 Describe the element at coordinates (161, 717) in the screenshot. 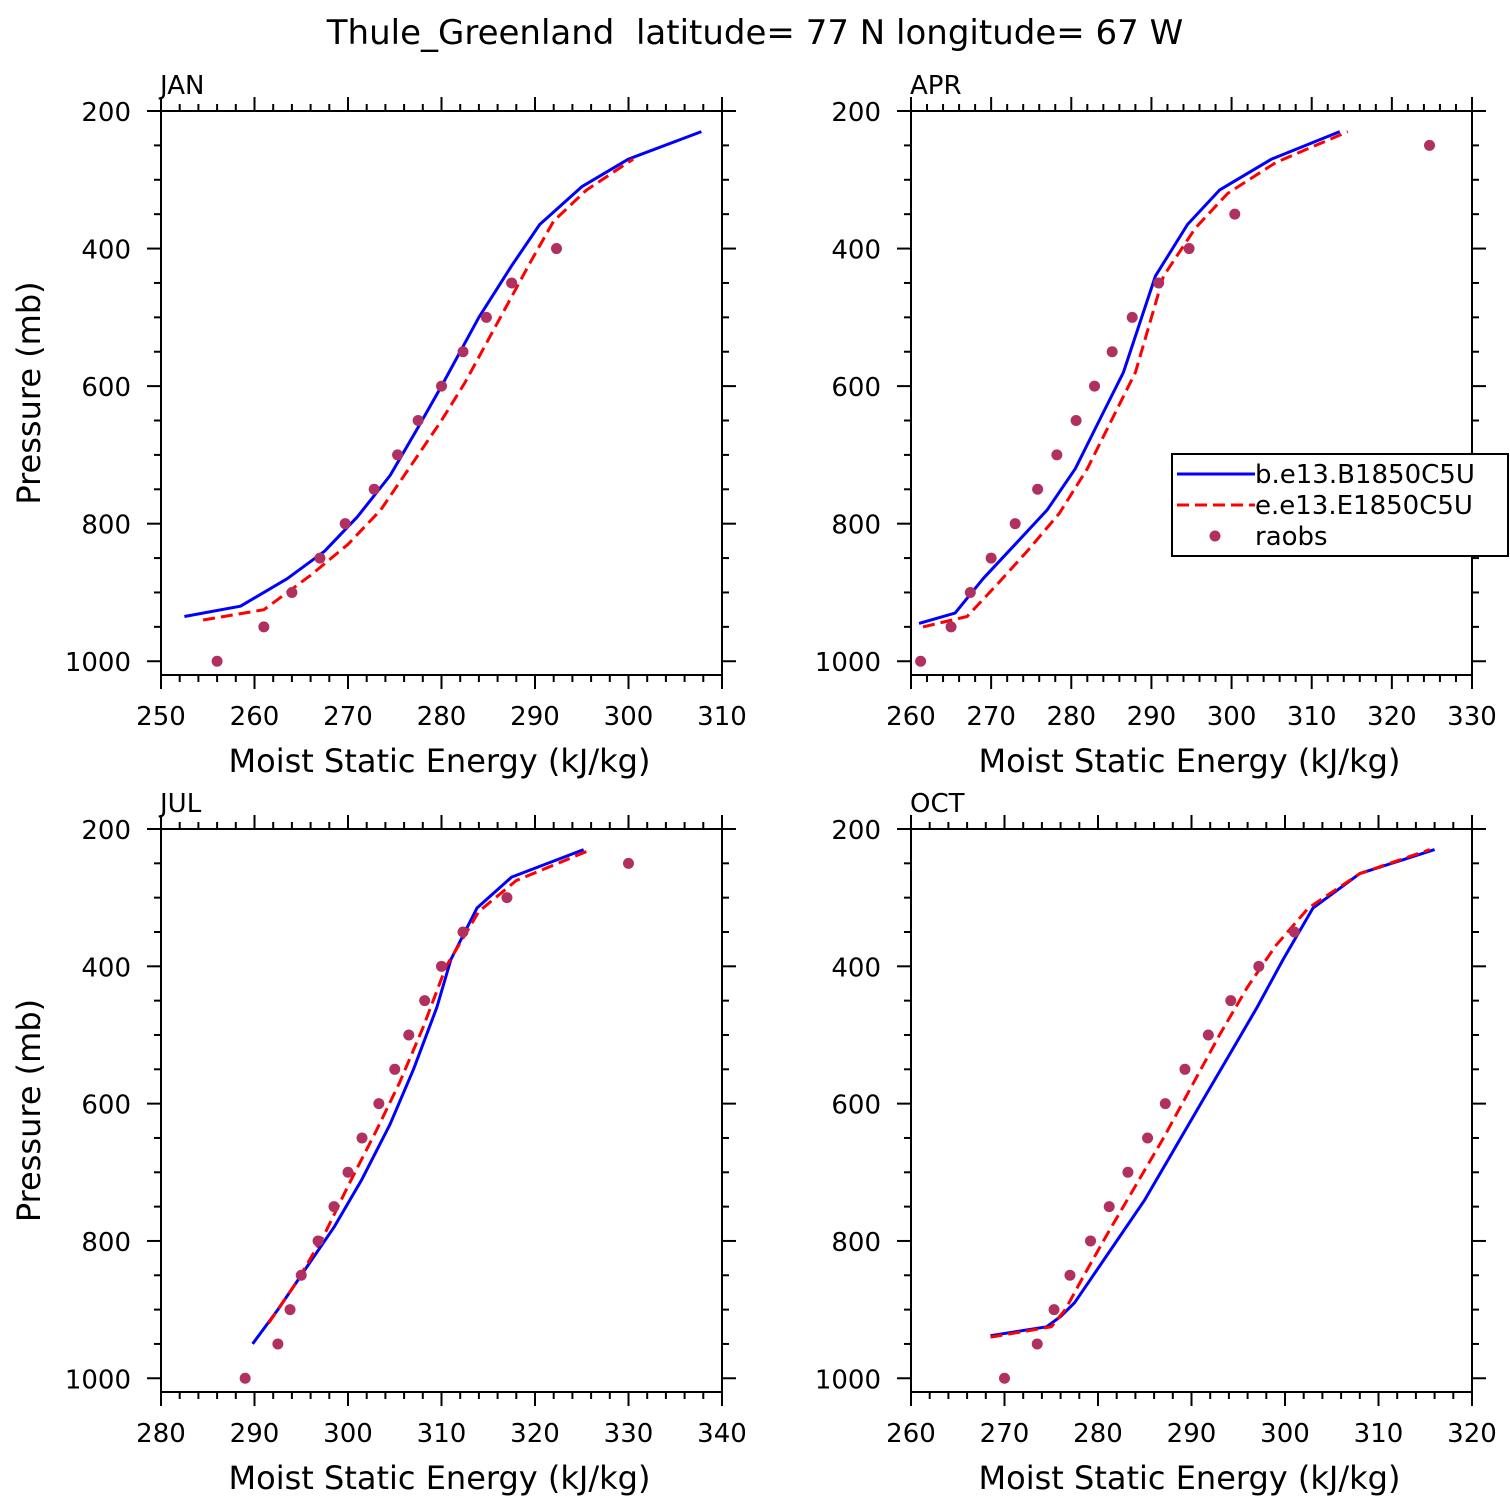

I see `x-tick-label: 250` at that location.